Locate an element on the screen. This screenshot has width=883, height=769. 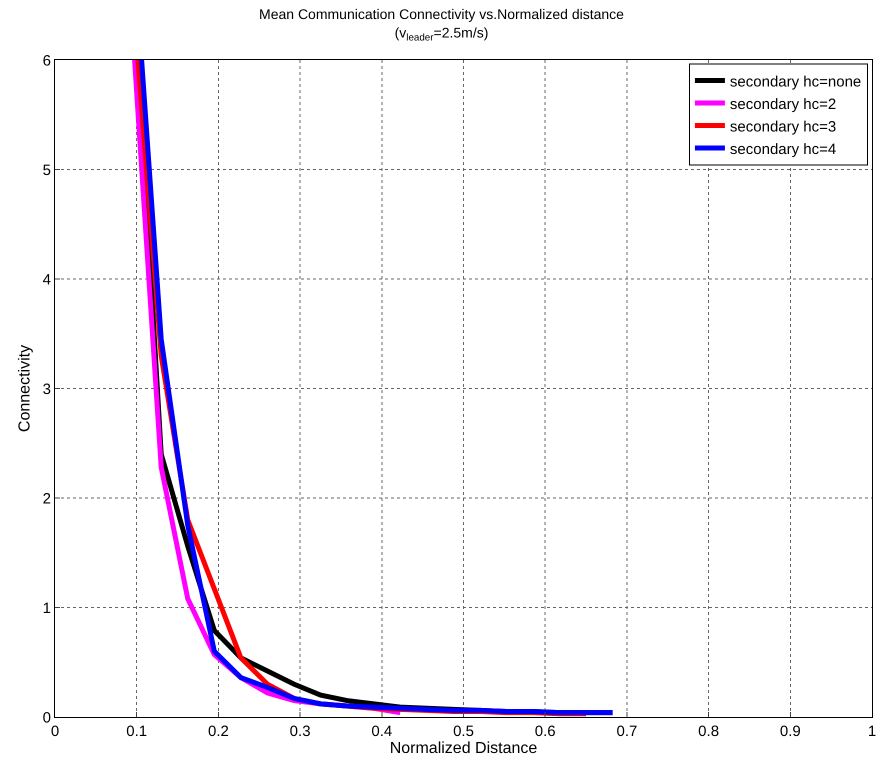
y-axis-title: Connectivity is located at coordinates (25, 388).